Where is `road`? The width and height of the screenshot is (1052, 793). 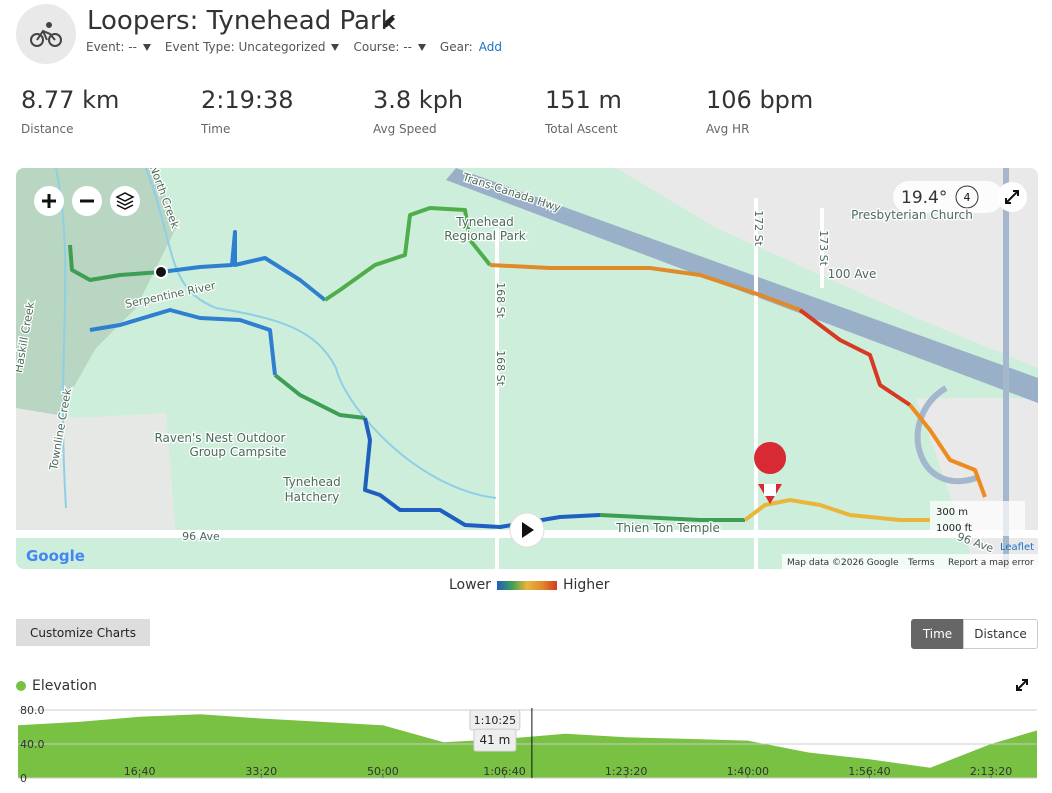 road is located at coordinates (659, 383).